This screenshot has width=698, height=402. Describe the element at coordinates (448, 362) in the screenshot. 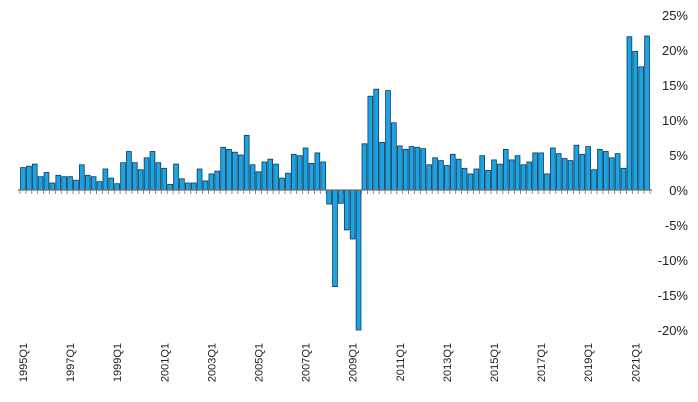

I see `x-tick-label: 2013Q1` at that location.